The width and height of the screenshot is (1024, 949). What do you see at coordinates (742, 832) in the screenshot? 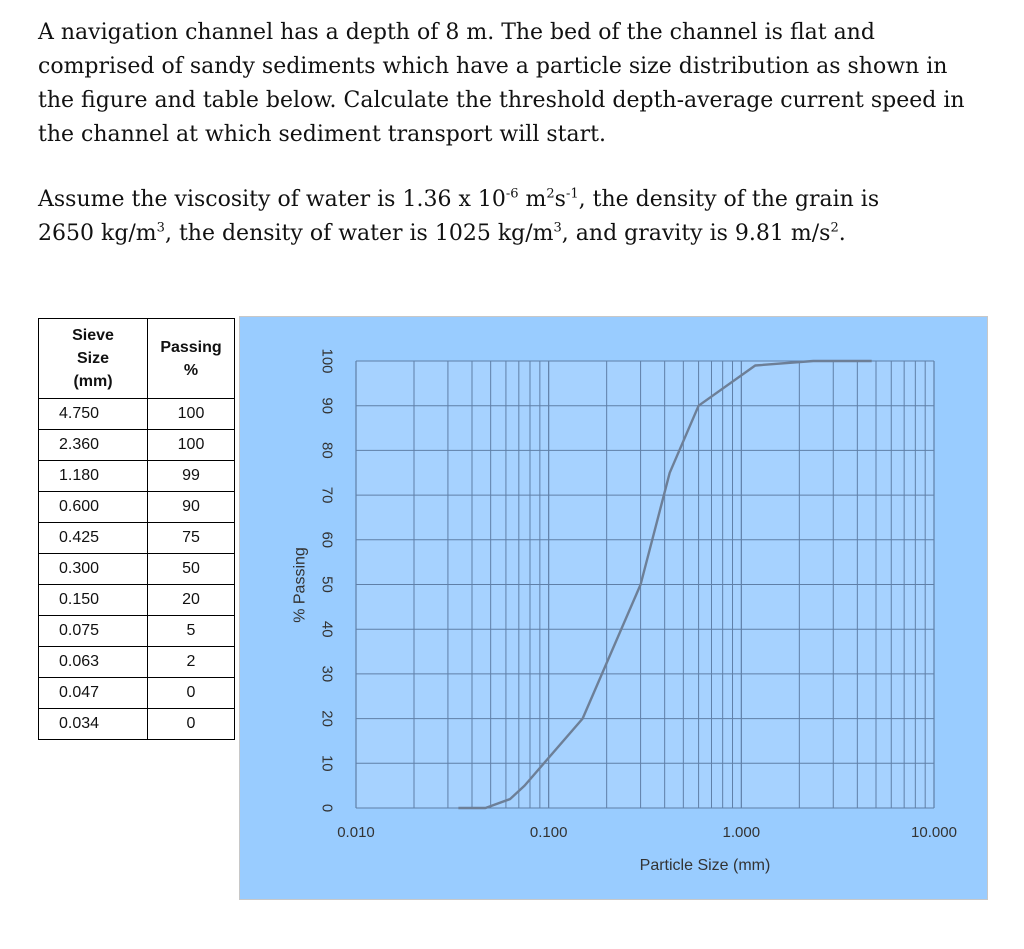
I see `x-tick-label: 1.000` at bounding box center [742, 832].